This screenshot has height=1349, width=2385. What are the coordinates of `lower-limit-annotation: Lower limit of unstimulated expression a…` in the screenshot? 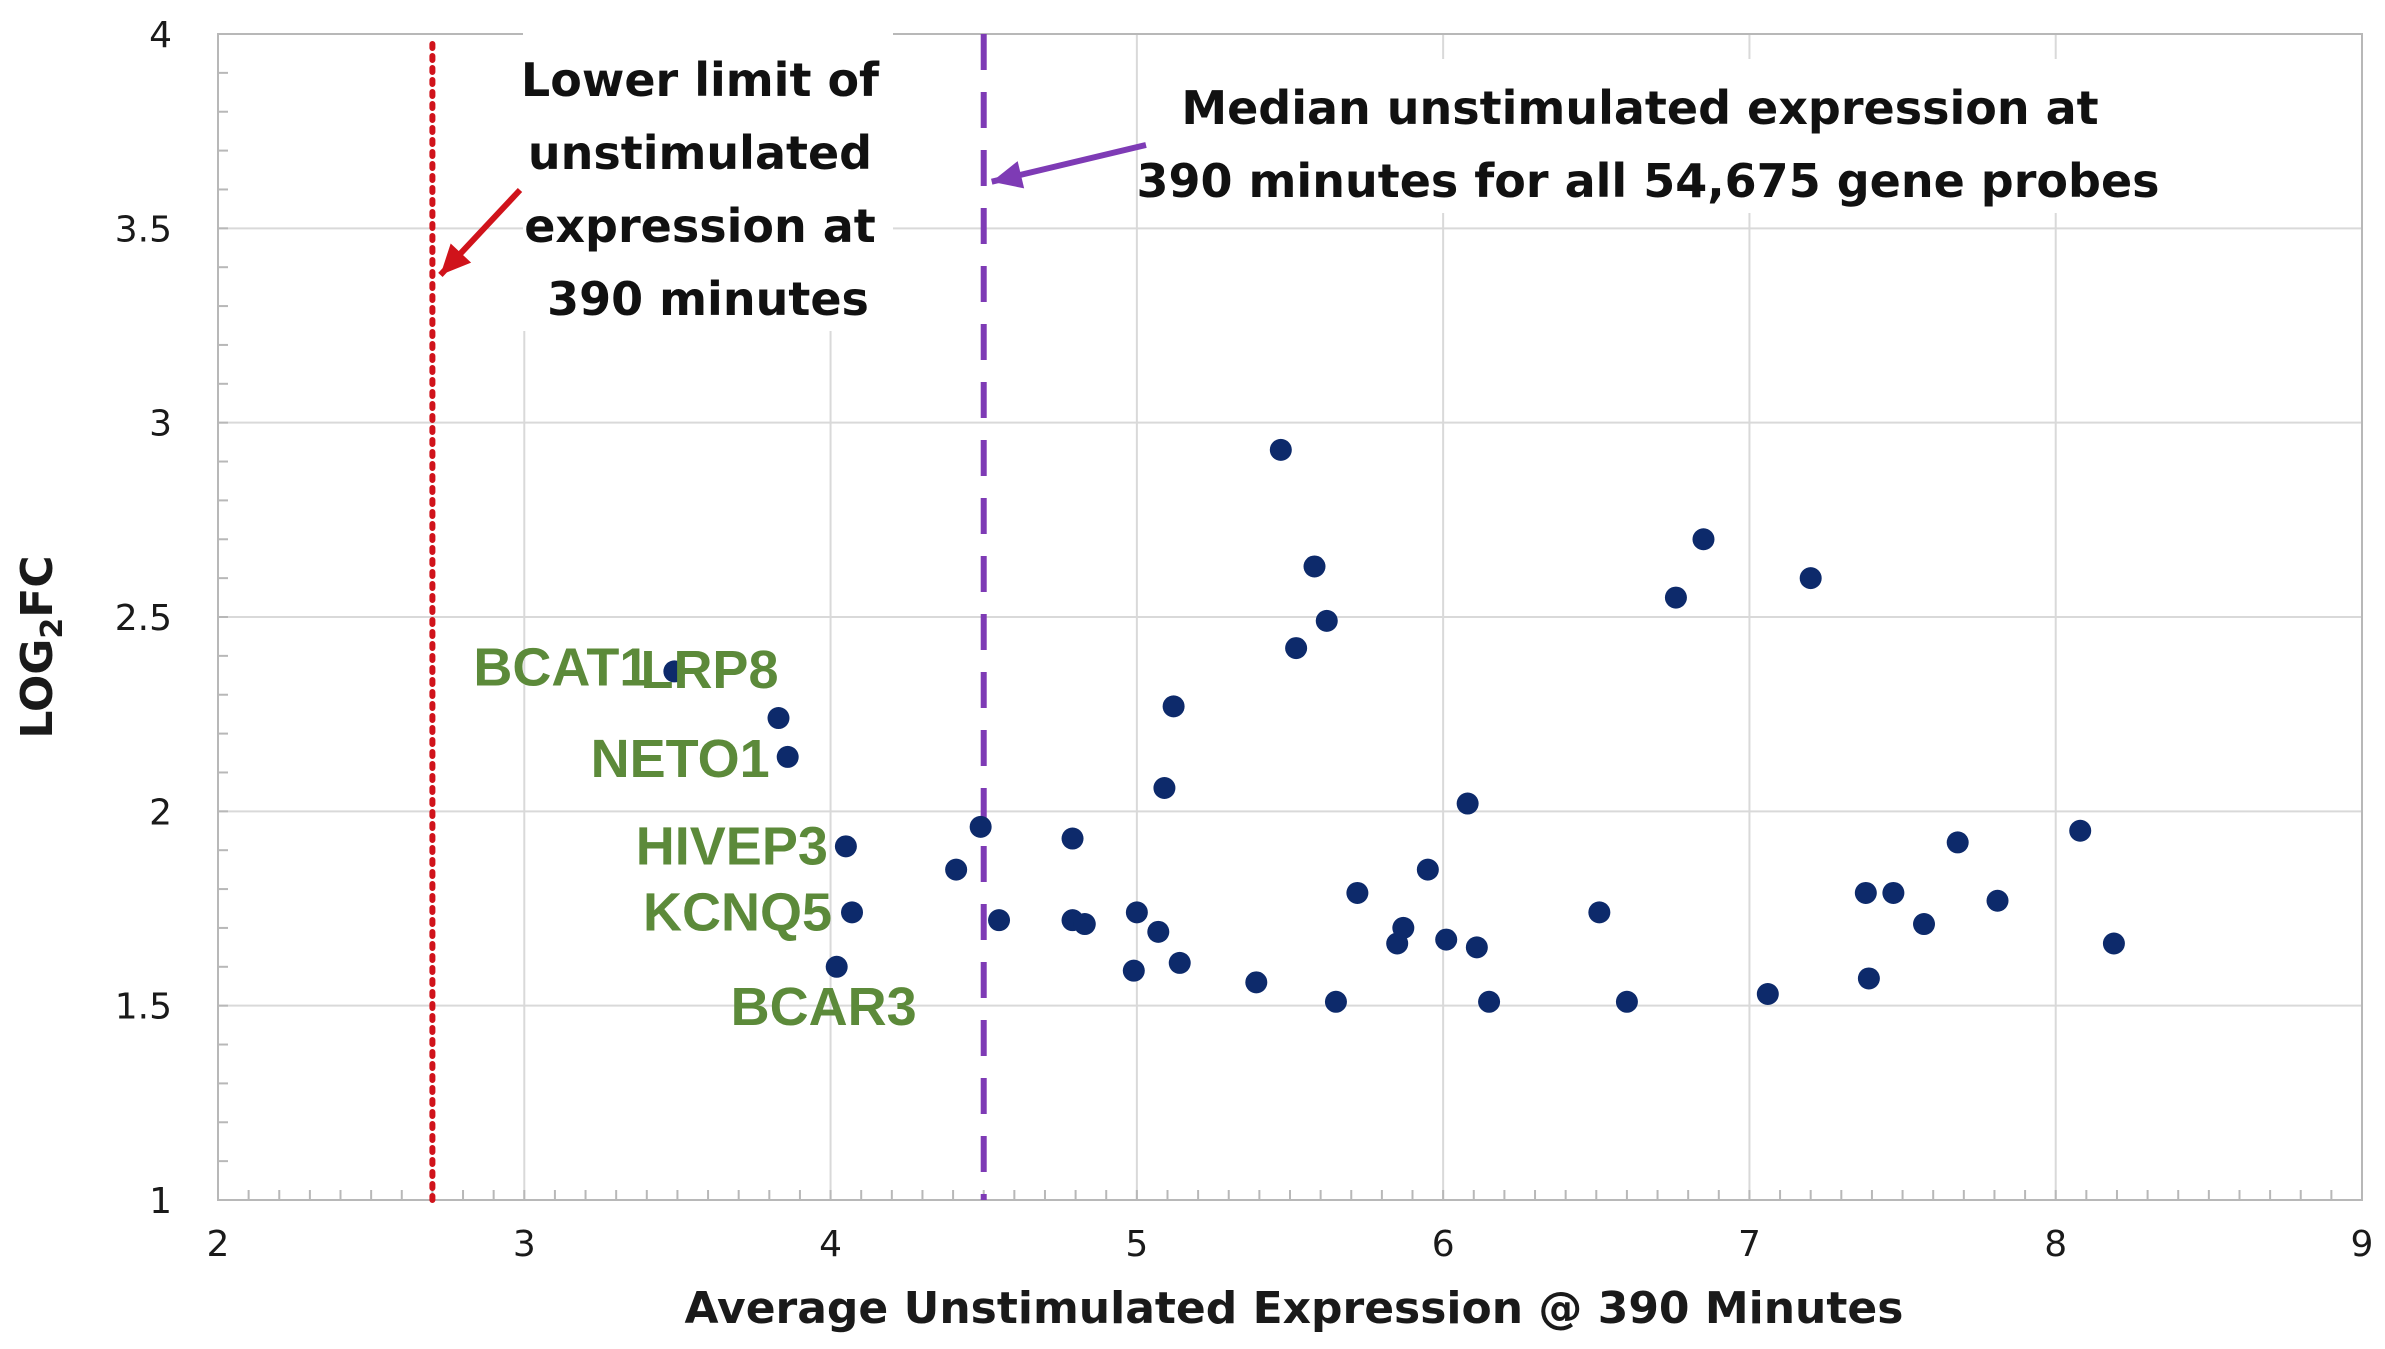 It's located at (708, 189).